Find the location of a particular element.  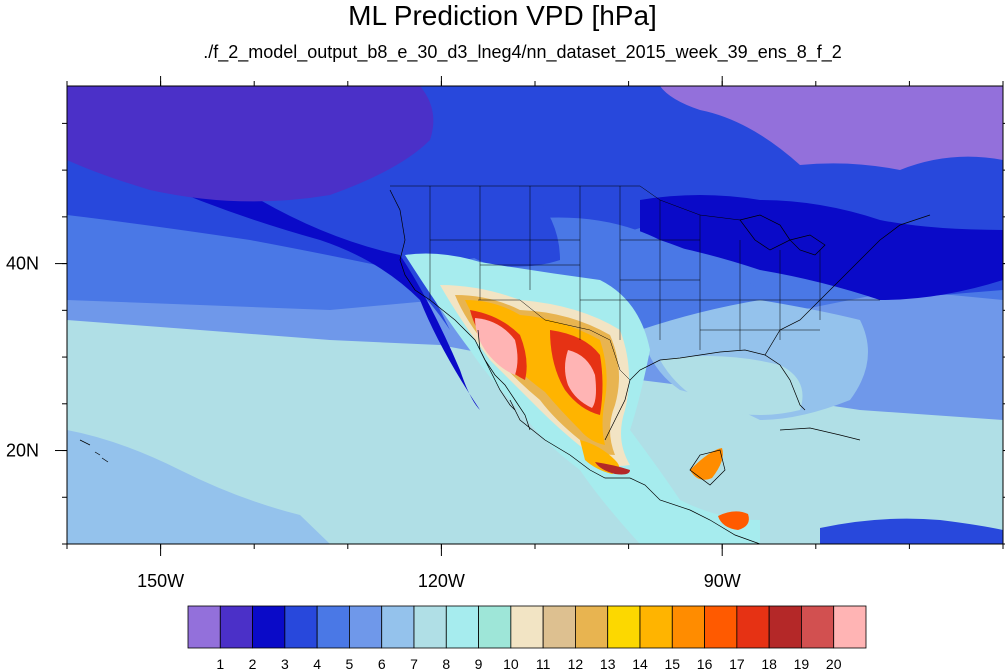

x-tick-label: 150W is located at coordinates (160, 581).